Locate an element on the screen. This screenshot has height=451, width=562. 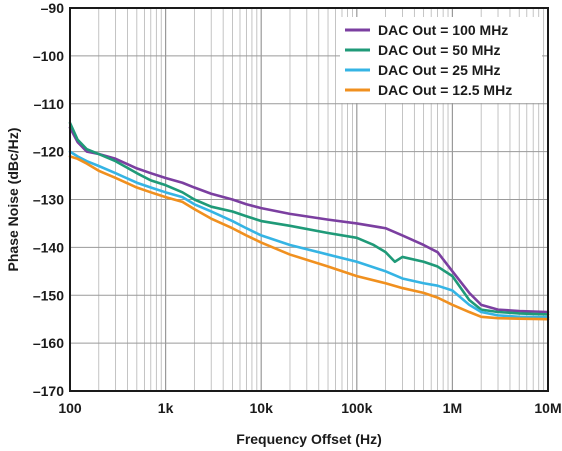
x-tick-label: 100 is located at coordinates (70, 408).